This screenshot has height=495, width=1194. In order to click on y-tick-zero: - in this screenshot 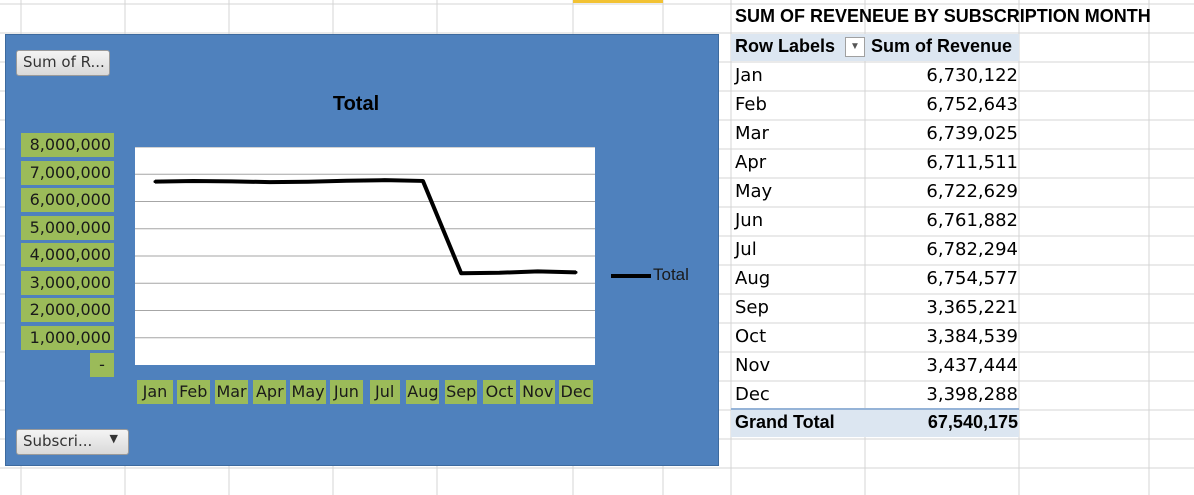, I will do `click(102, 365)`.